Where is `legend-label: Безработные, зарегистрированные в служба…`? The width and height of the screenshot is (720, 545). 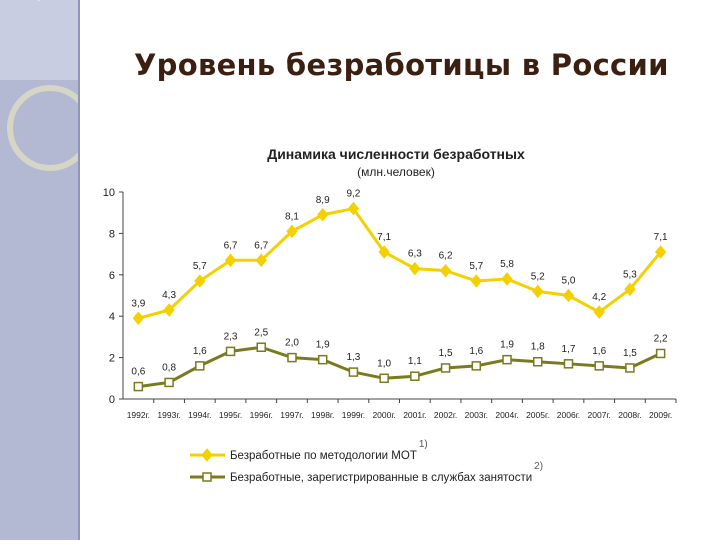 legend-label: Безработные, зарегистрированные в служба… is located at coordinates (381, 478).